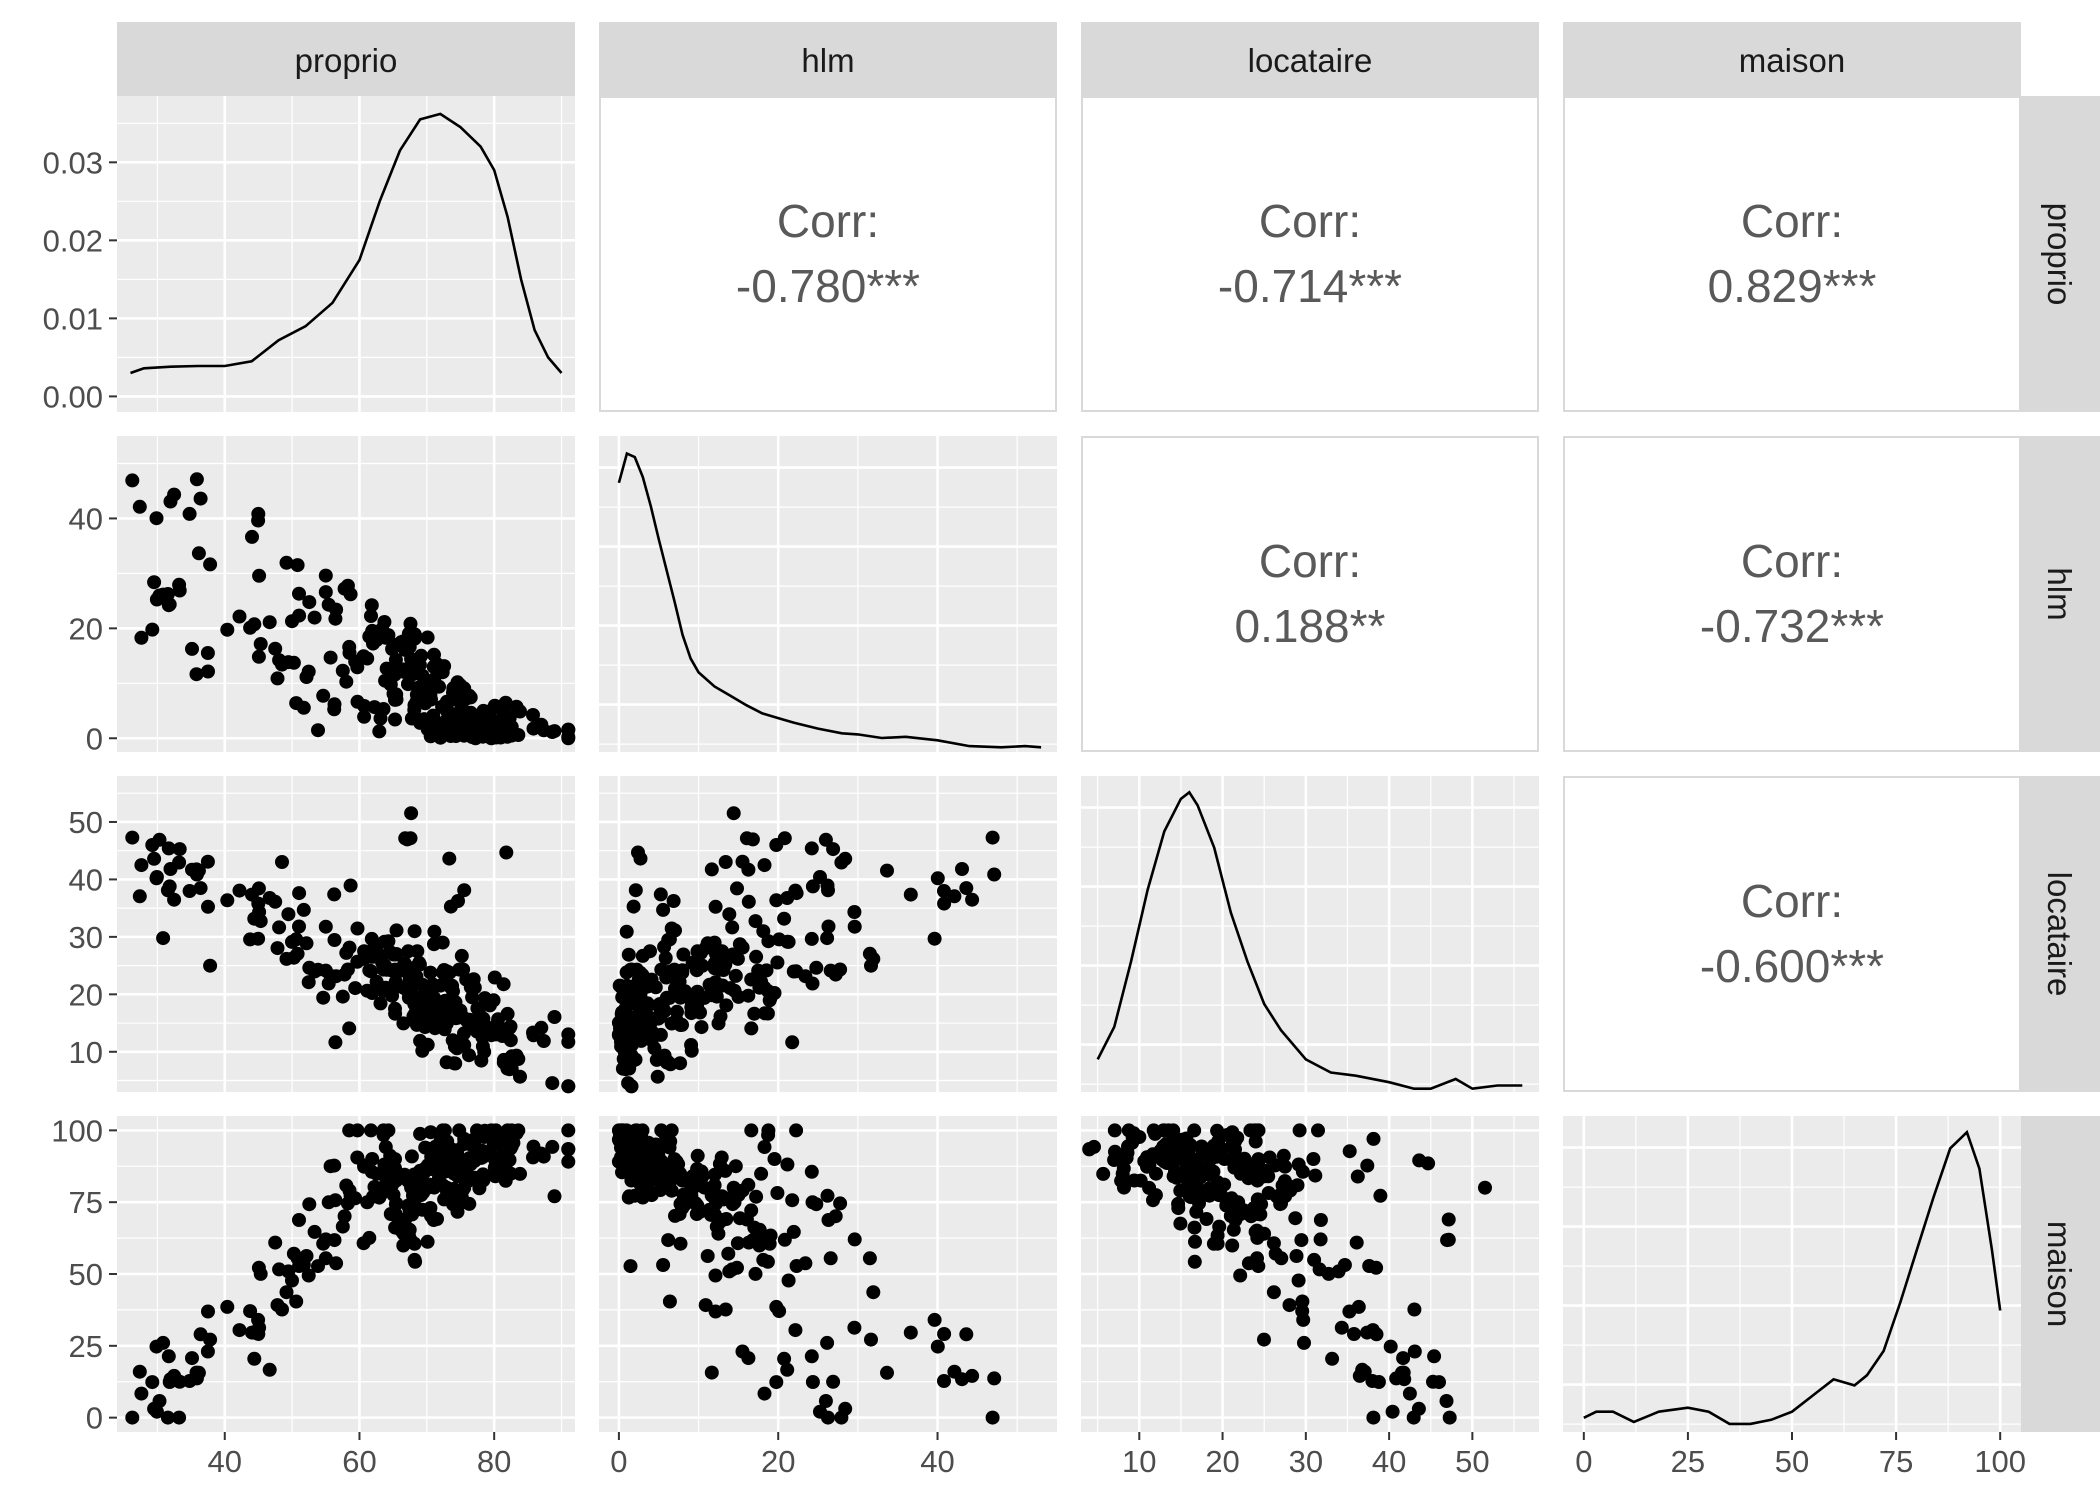  What do you see at coordinates (828, 594) in the screenshot?
I see `density-panel-hlm` at bounding box center [828, 594].